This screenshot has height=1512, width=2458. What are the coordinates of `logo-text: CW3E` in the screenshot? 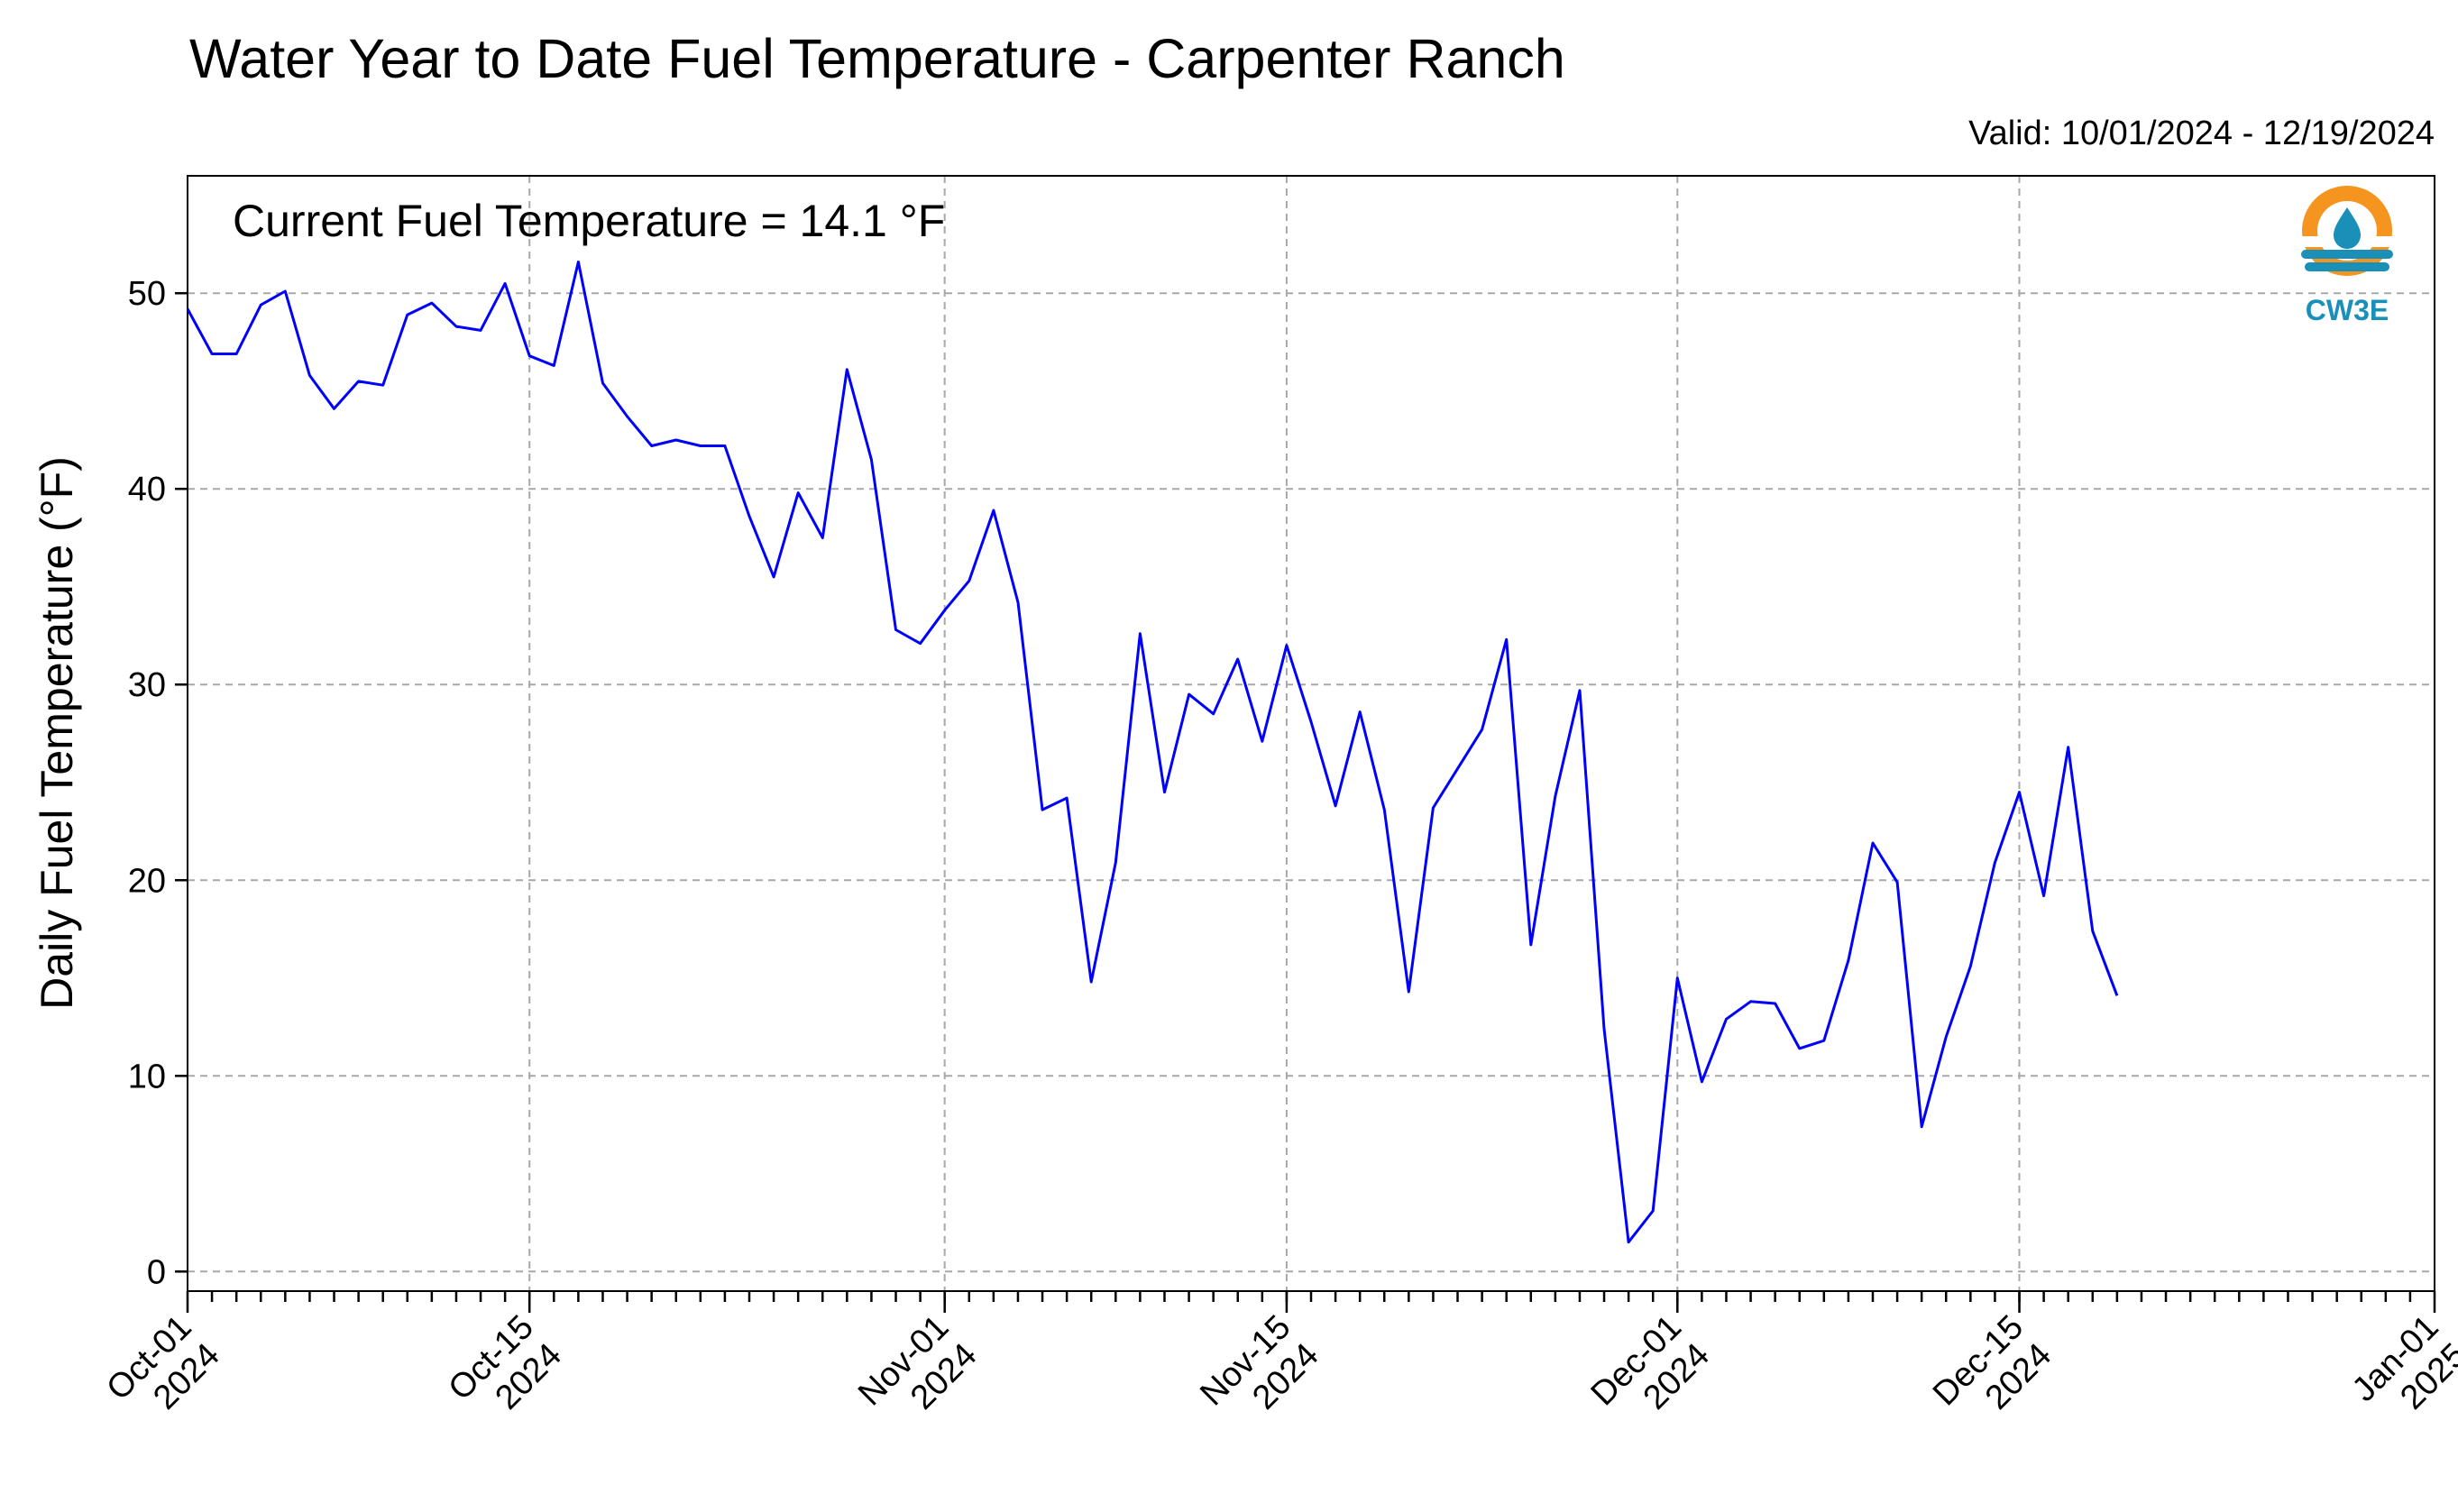 It's located at (2347, 310).